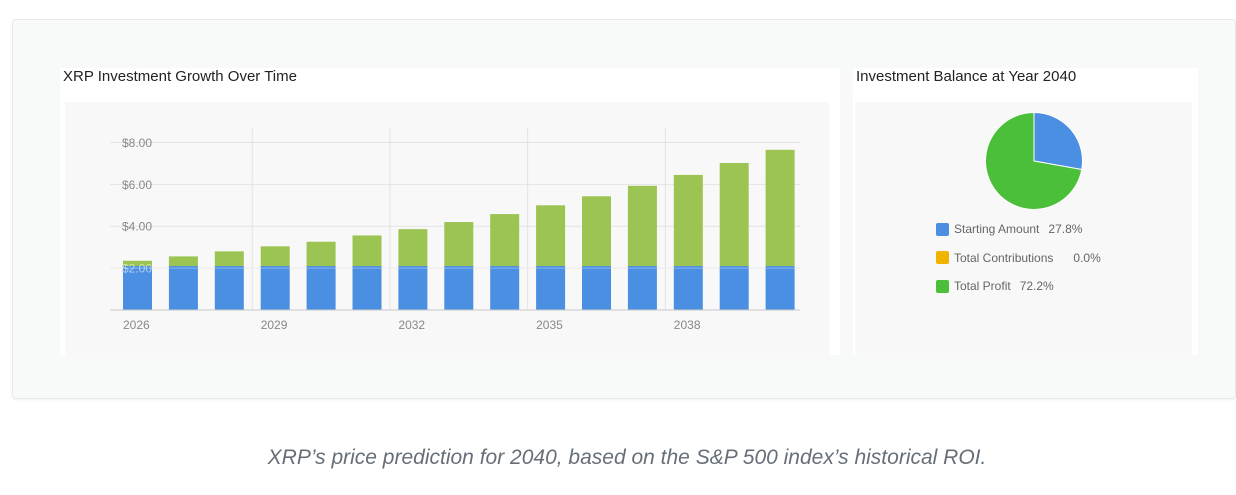 This screenshot has width=1236, height=495. I want to click on legend-swatch-starting-amount, so click(942, 229).